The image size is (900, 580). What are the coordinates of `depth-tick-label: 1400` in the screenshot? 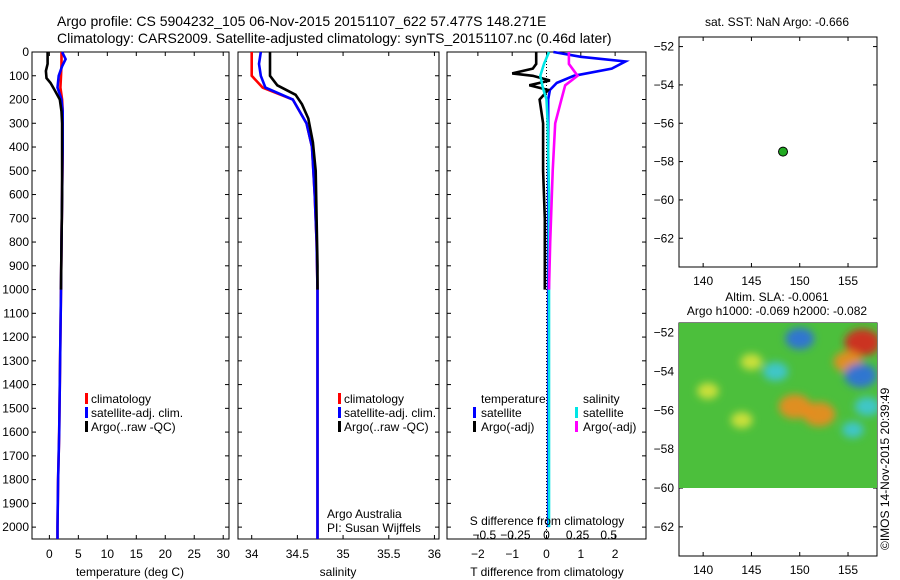 It's located at (15, 385).